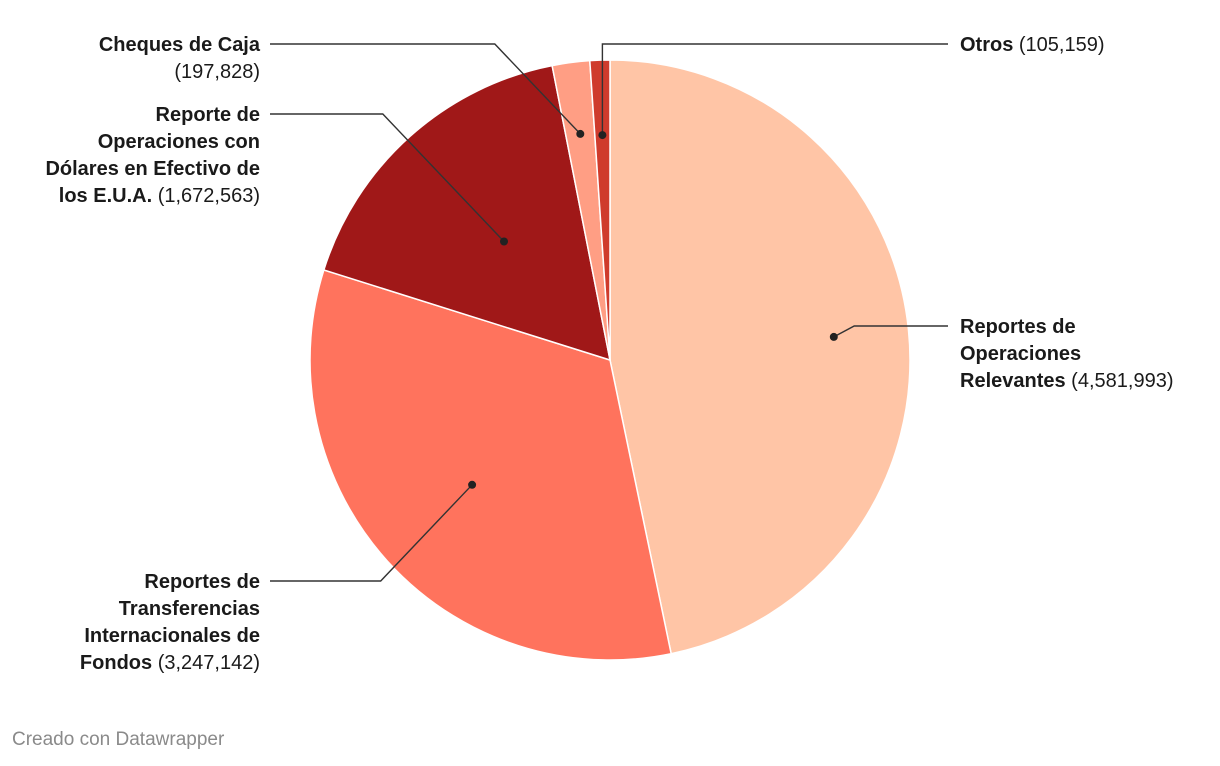  I want to click on slice-label-line: Dólares en Efectivo de, so click(152, 169).